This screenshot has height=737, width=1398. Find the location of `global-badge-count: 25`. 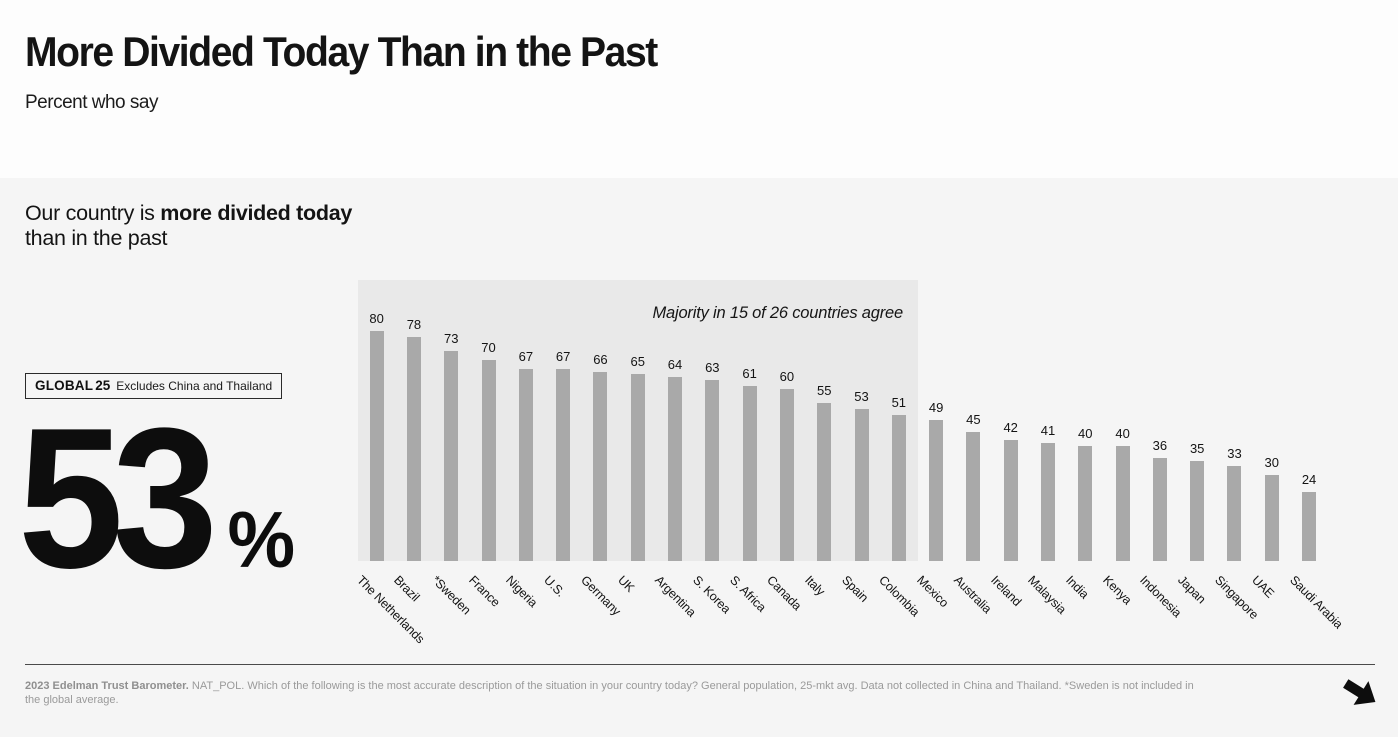

global-badge-count: 25 is located at coordinates (103, 385).